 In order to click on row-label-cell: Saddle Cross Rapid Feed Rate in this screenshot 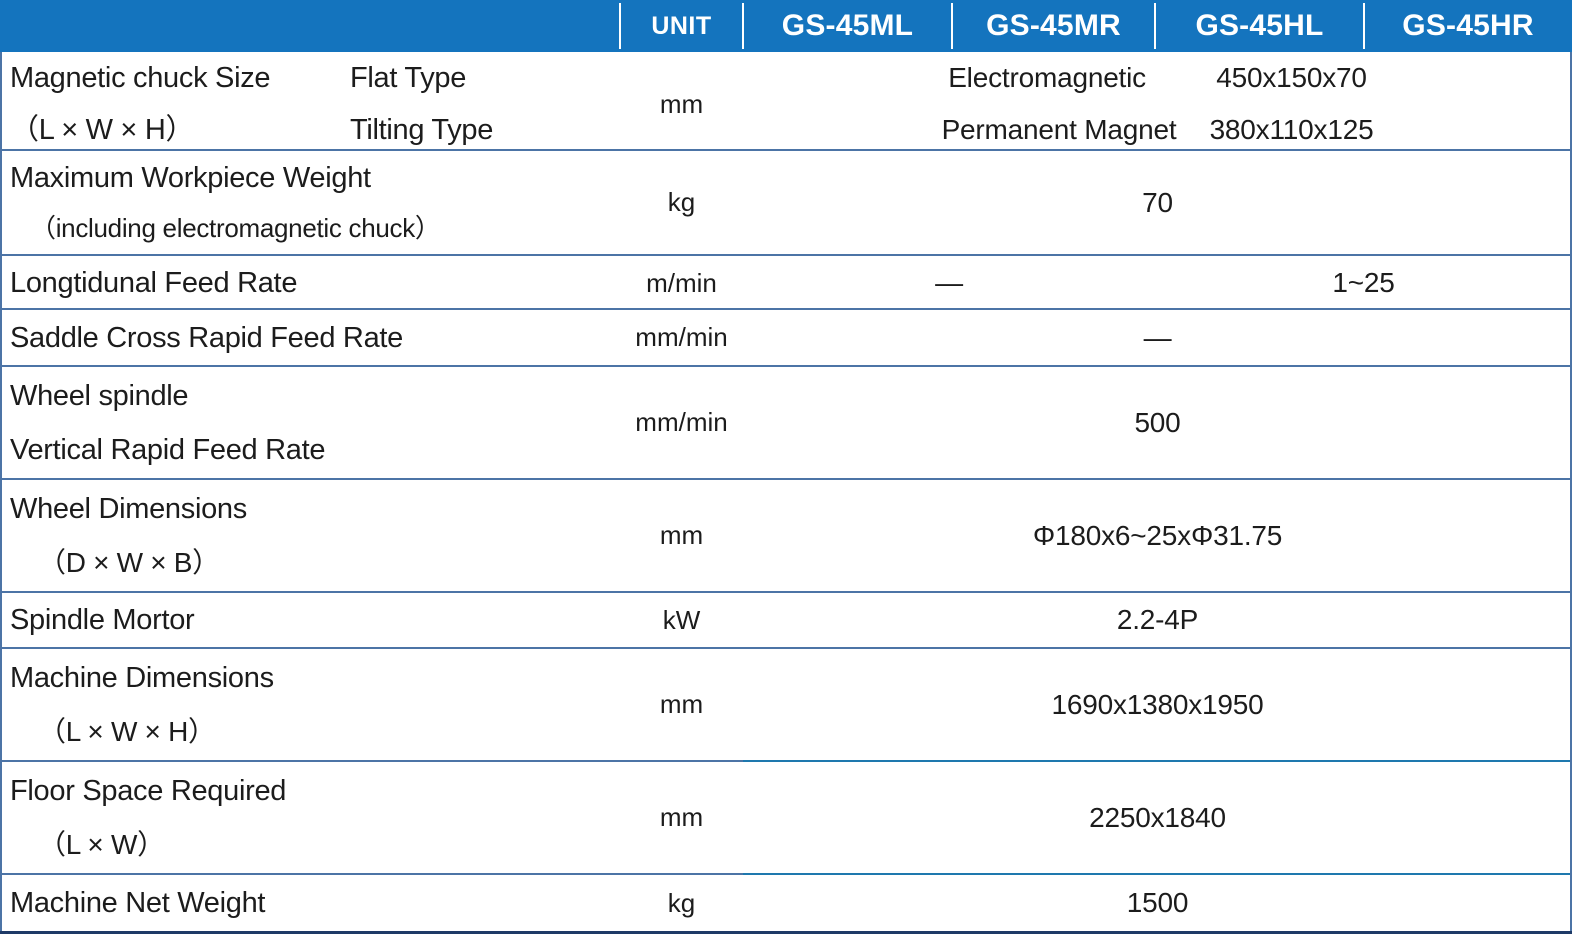, I will do `click(310, 337)`.